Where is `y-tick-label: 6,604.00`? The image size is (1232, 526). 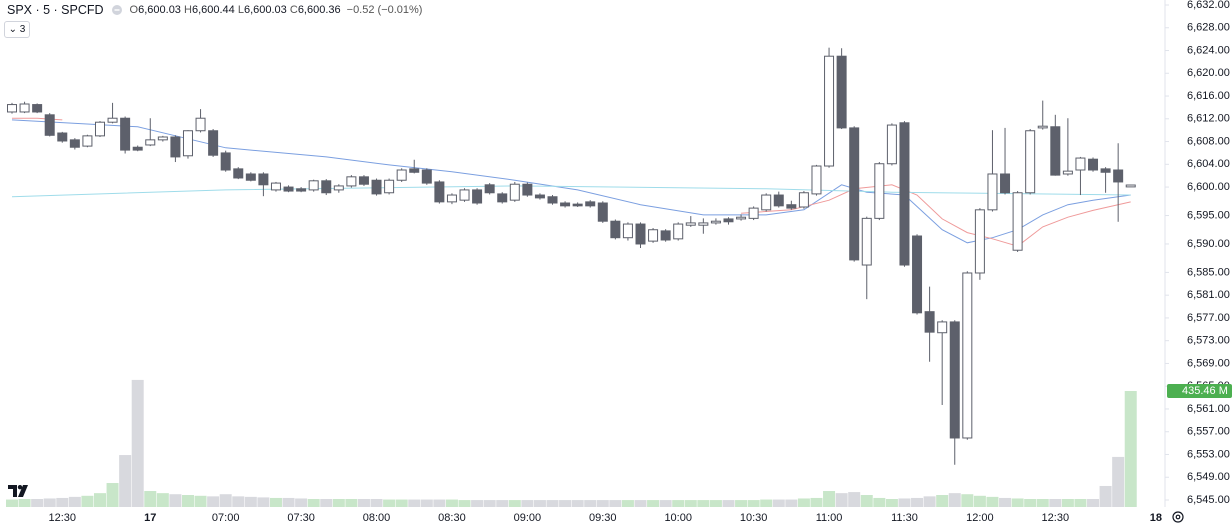 y-tick-label: 6,604.00 is located at coordinates (1208, 164).